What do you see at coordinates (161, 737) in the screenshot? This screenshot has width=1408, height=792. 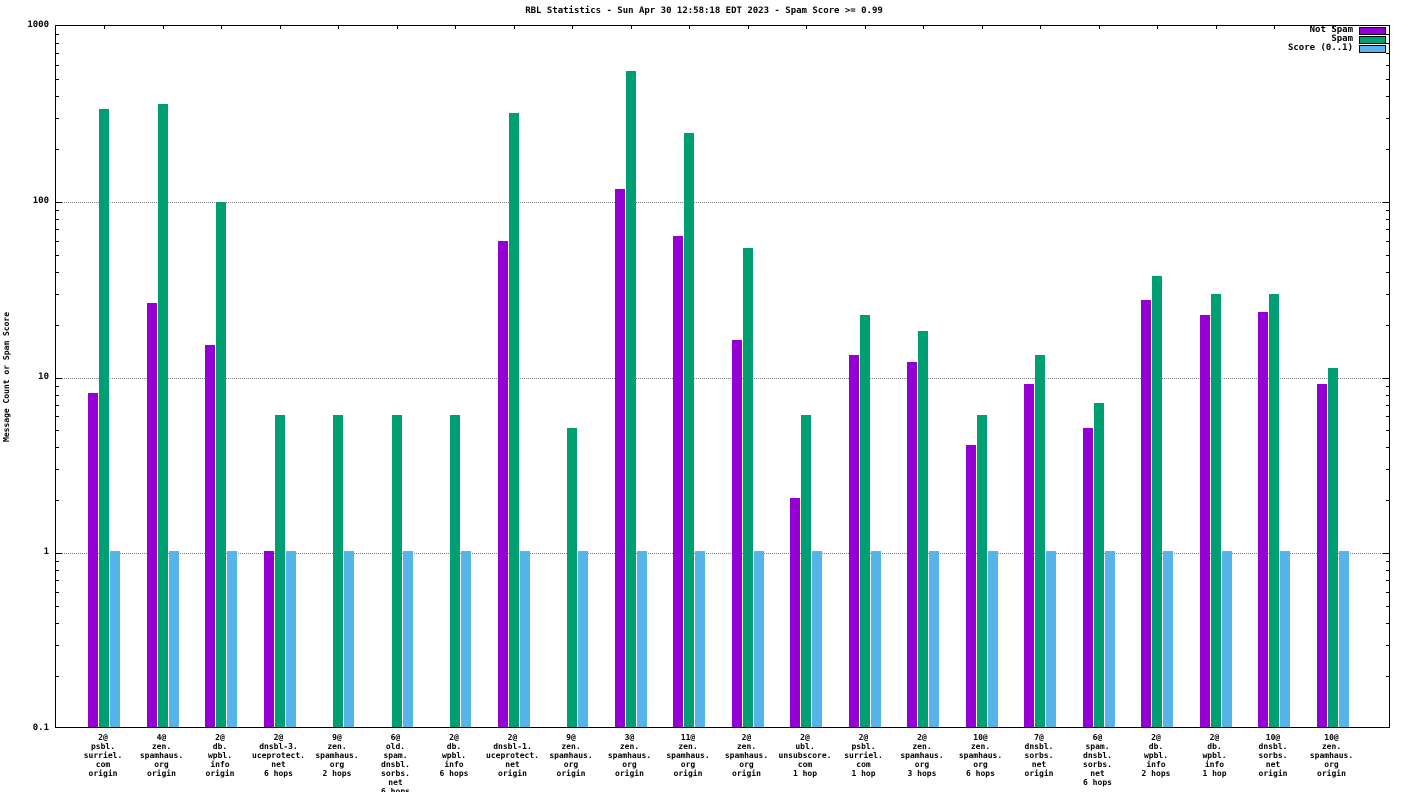 I see `x-label-line: 4@` at bounding box center [161, 737].